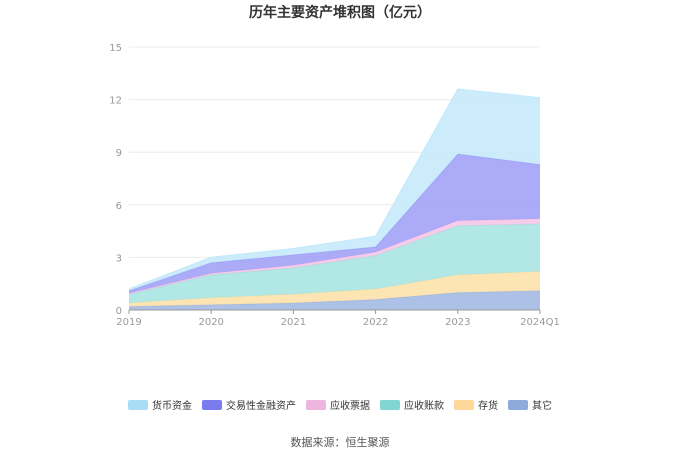  Describe the element at coordinates (334, 300) in the screenshot. I see `area-其它` at that location.